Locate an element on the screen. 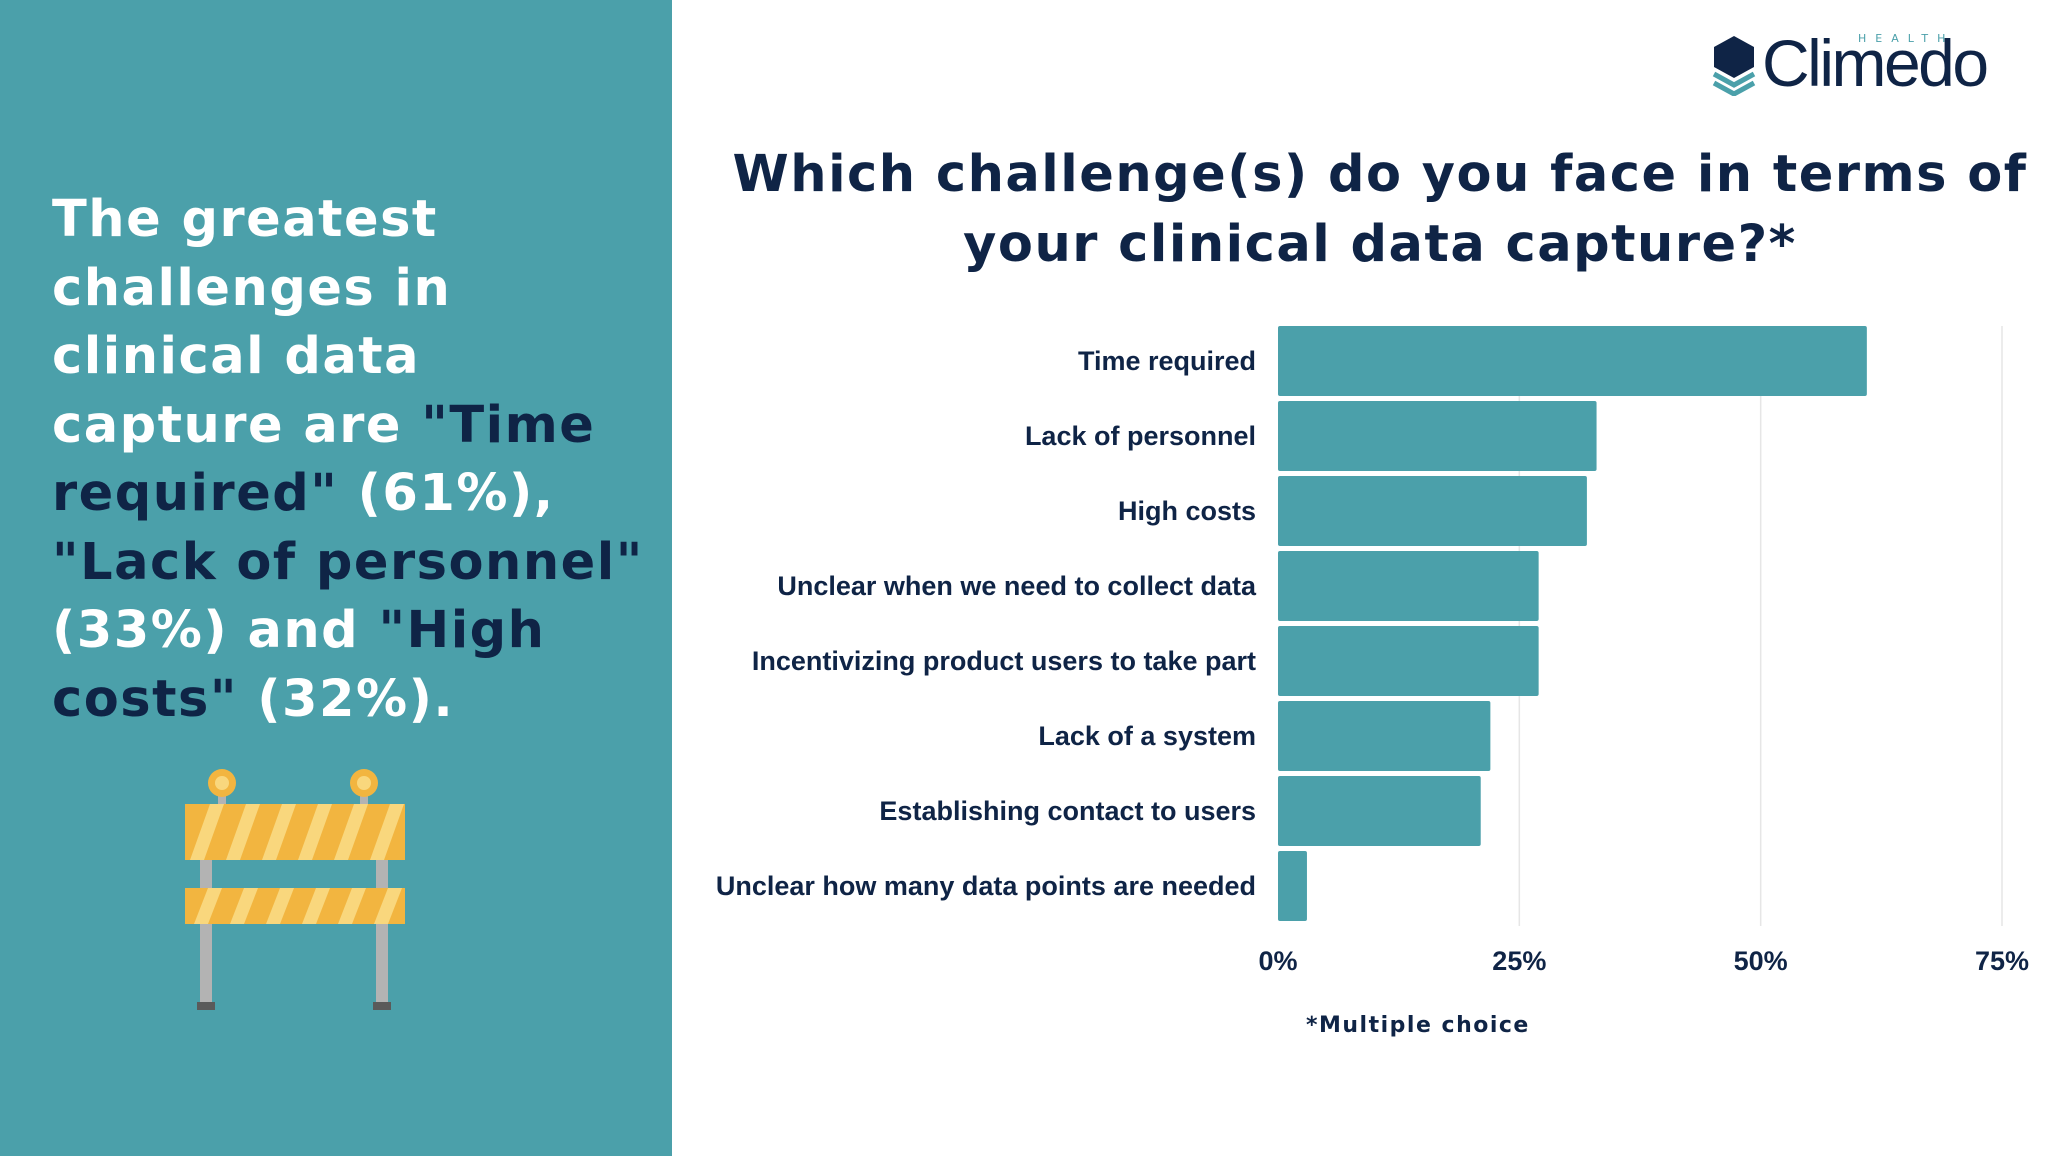 The height and width of the screenshot is (1156, 2048). logo-wordmark: Climedo is located at coordinates (1875, 63).